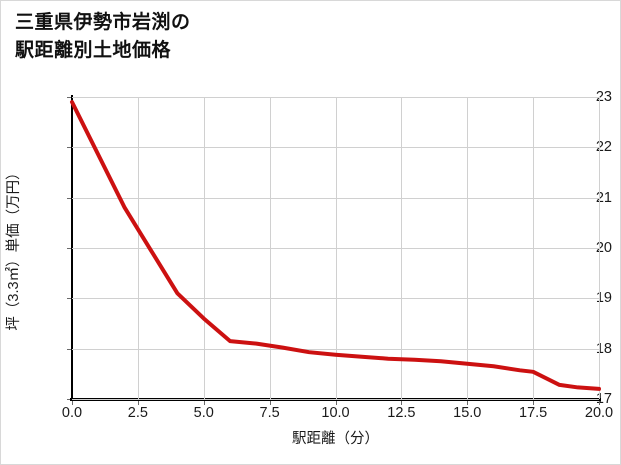  What do you see at coordinates (72, 413) in the screenshot?
I see `x-tick-label: 0.0` at bounding box center [72, 413].